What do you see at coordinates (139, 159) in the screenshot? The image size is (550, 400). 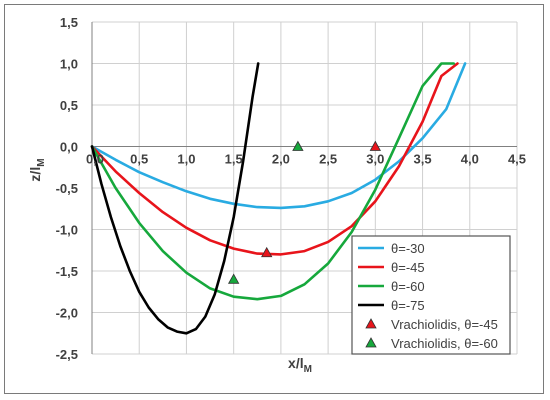 I see `x-tick-label: 0,5` at bounding box center [139, 159].